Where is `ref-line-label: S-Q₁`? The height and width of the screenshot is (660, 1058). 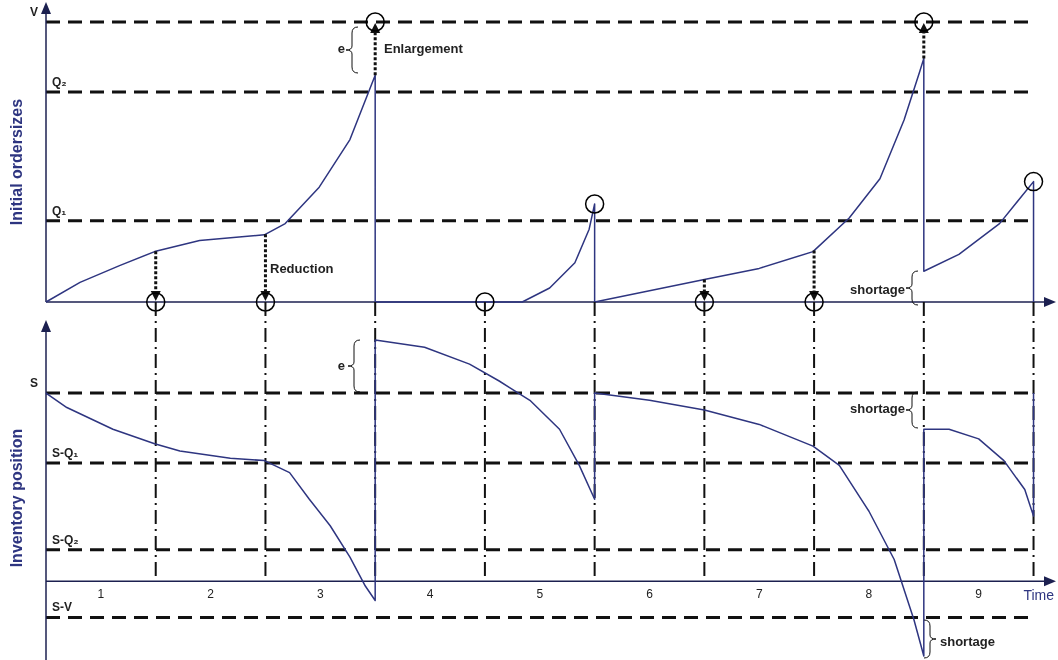 ref-line-label: S-Q₁ is located at coordinates (65, 453).